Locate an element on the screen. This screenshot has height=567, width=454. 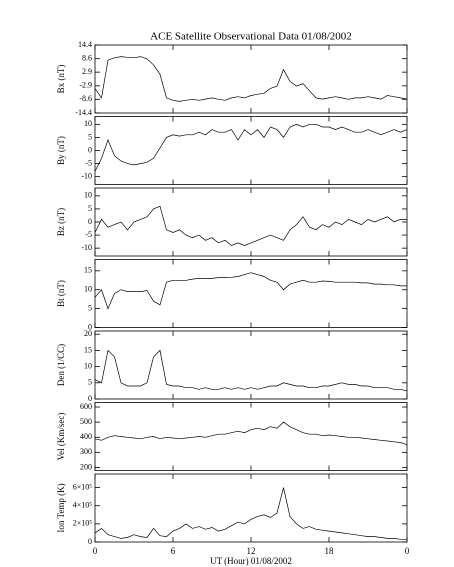
y-tick-label: 2×10⁵ is located at coordinates (83, 523).